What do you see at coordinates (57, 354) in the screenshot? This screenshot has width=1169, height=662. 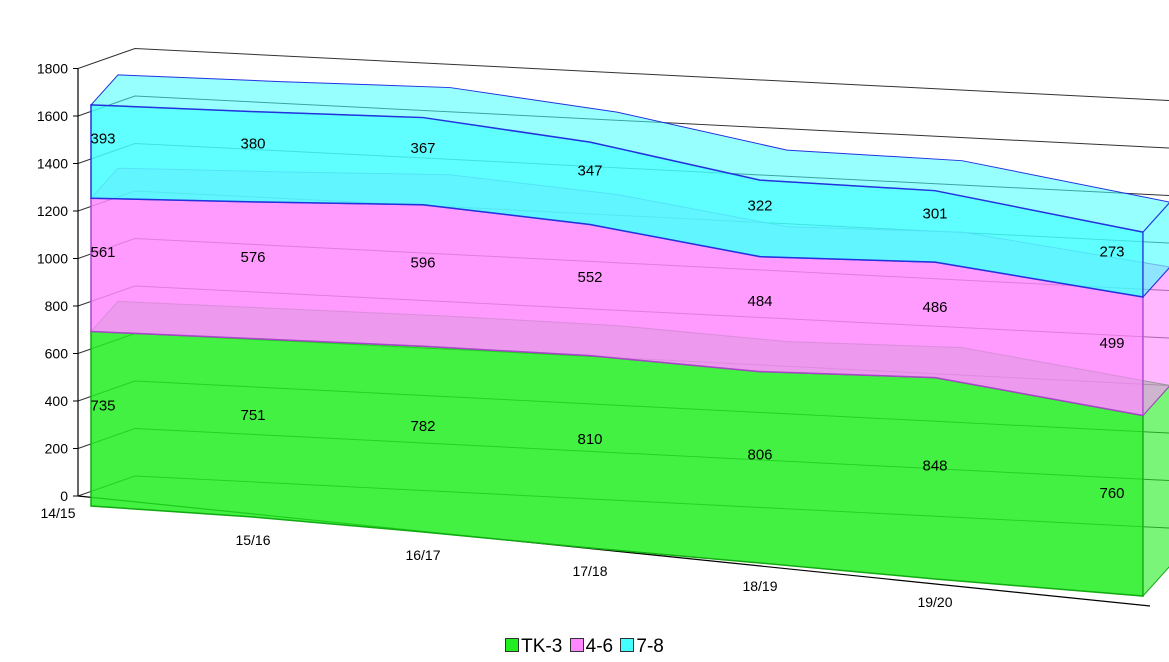 I see `y-tick-label: 600` at bounding box center [57, 354].